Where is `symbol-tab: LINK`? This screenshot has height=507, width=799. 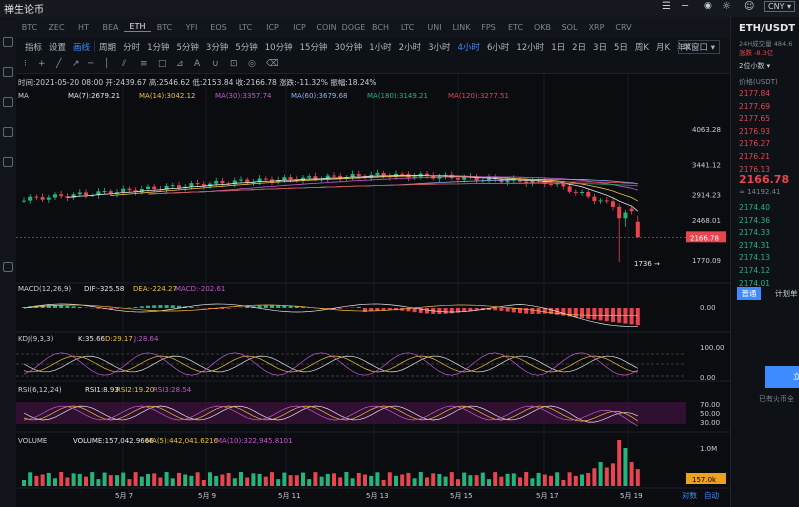 symbol-tab: LINK is located at coordinates (461, 27).